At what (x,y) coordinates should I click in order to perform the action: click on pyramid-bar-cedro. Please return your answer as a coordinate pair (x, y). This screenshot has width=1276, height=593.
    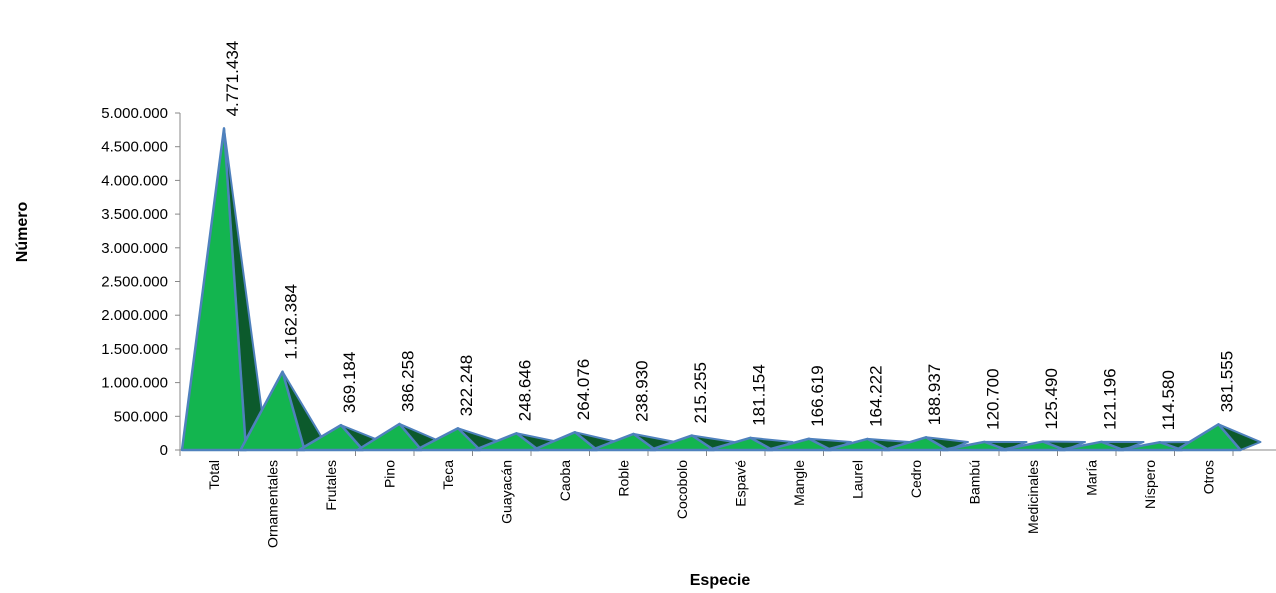
    Looking at the image, I should click on (925, 444).